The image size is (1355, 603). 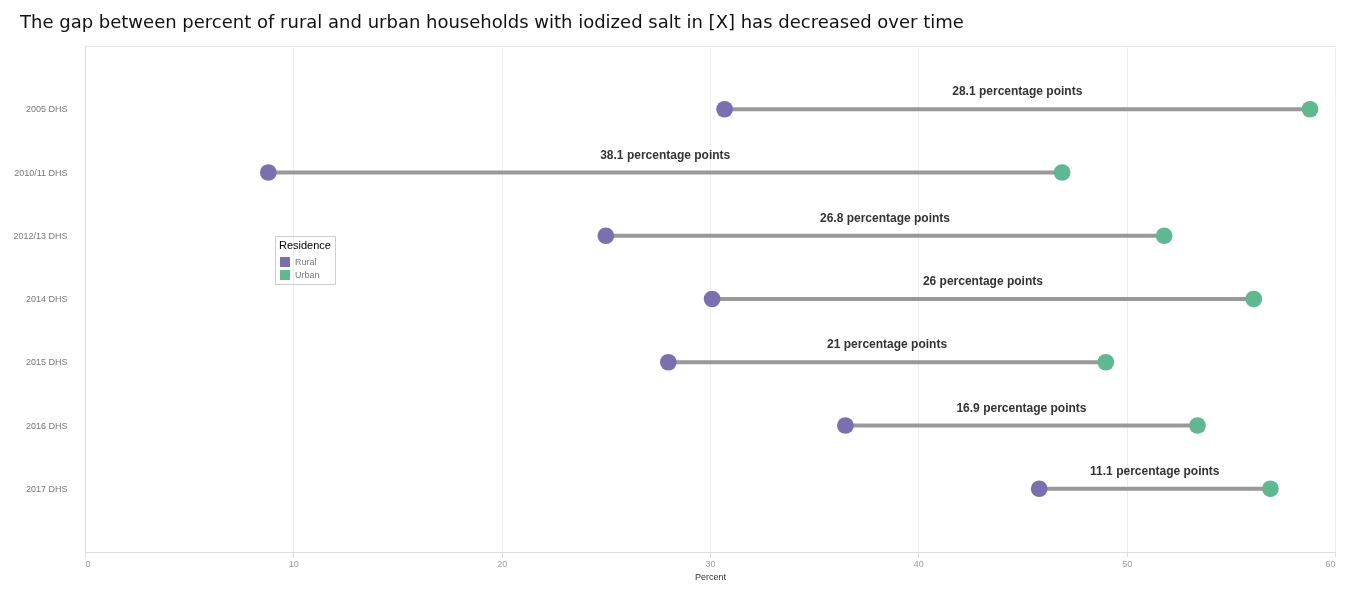 I want to click on annotation: 28.1 percentage points, so click(x=1017, y=91).